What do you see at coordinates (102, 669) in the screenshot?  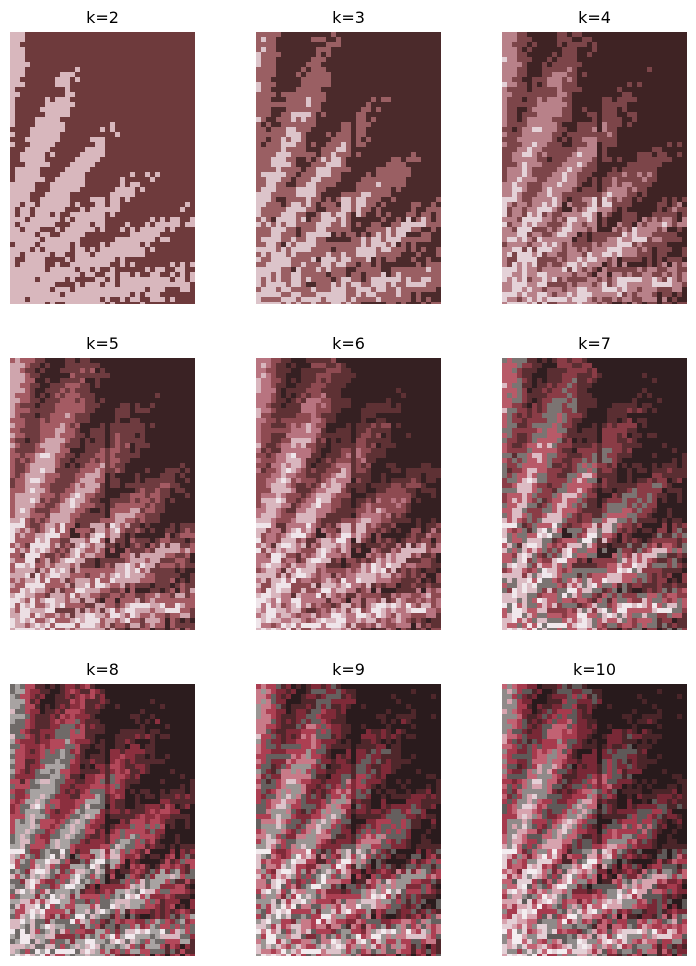 I see `panel-title: k=8` at bounding box center [102, 669].